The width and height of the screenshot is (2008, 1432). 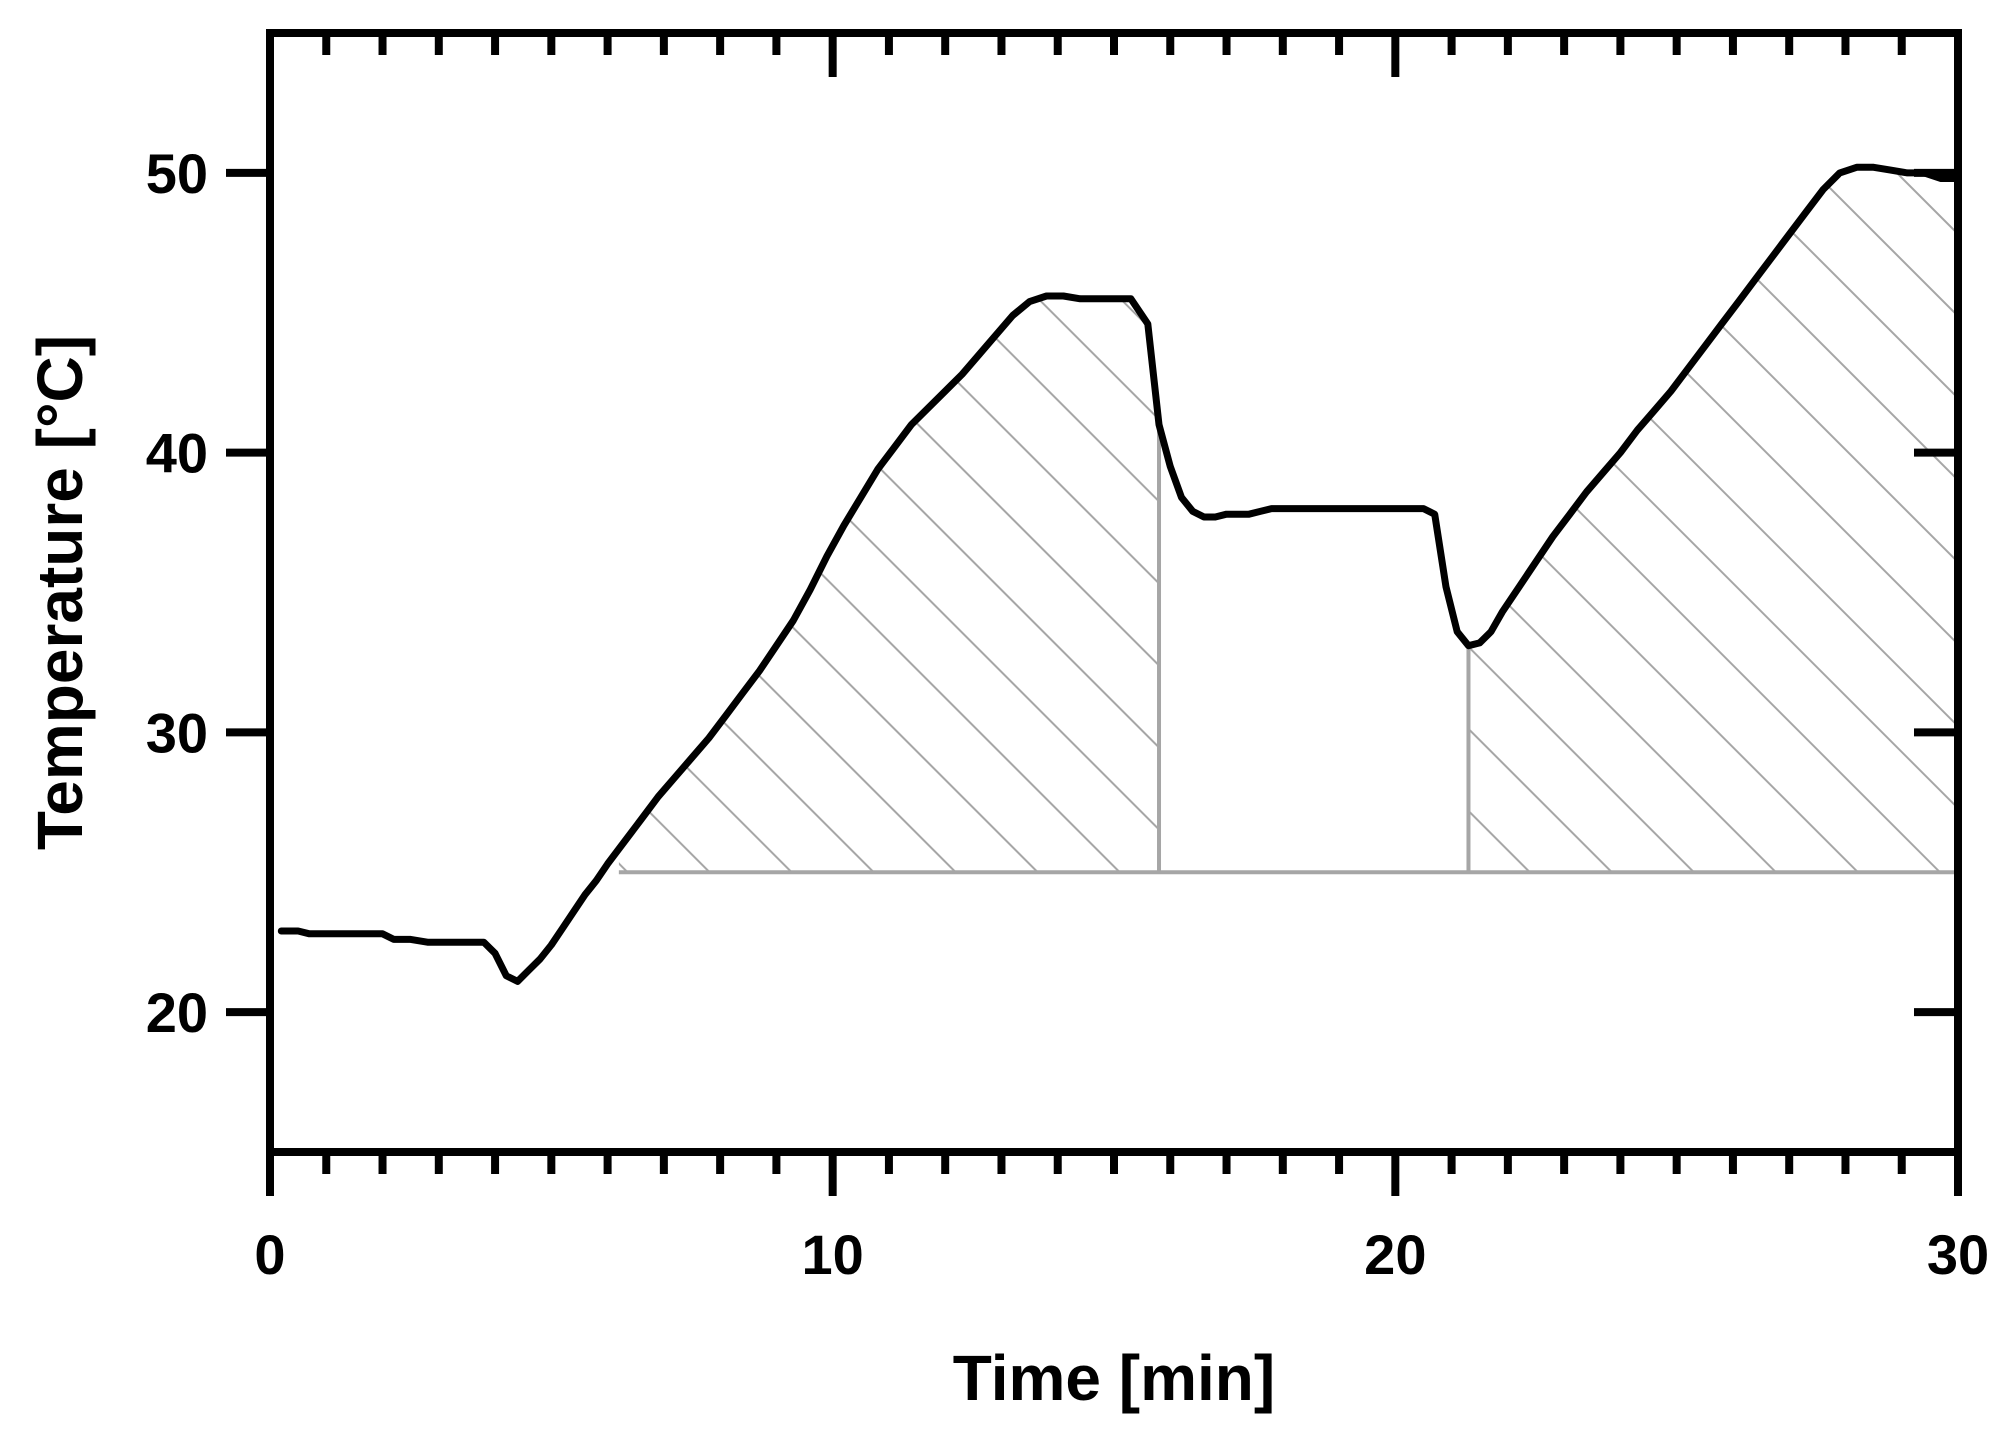 What do you see at coordinates (269, 1254) in the screenshot?
I see `x-tick-label: 0` at bounding box center [269, 1254].